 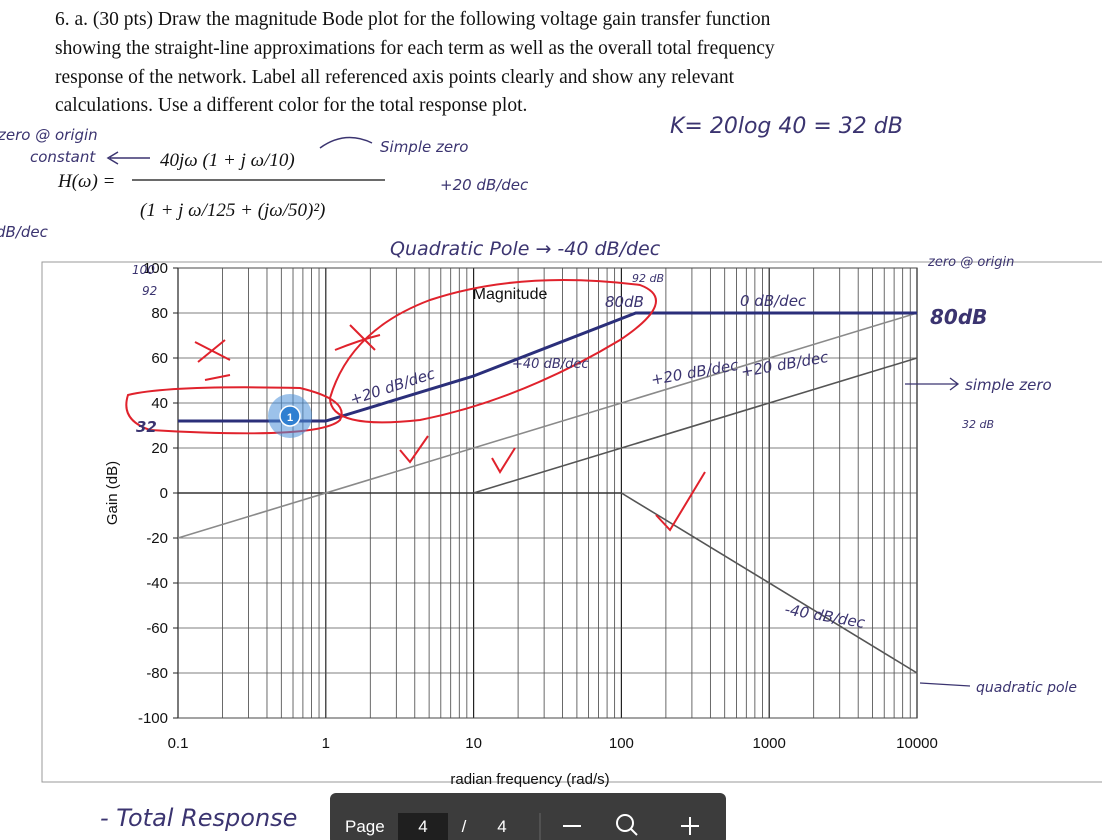 I want to click on annotation: 100, so click(x=143, y=270).